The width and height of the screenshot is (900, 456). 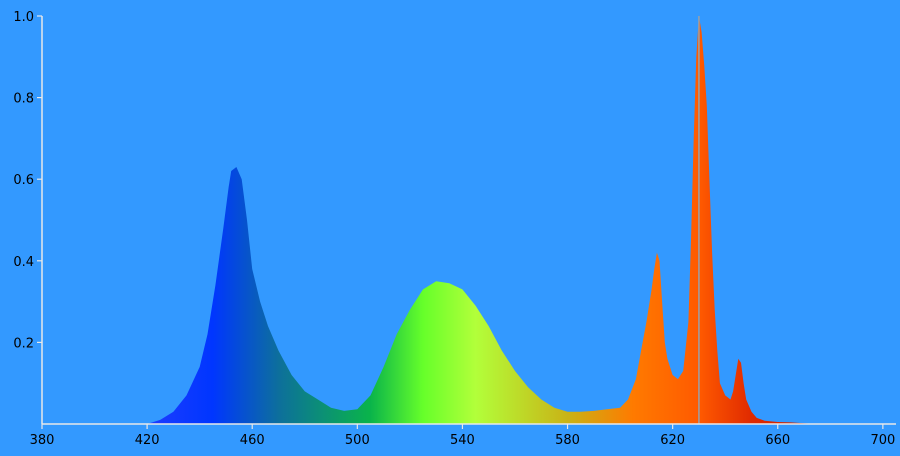 What do you see at coordinates (23, 99) in the screenshot?
I see `y-tick-label: 0.8` at bounding box center [23, 99].